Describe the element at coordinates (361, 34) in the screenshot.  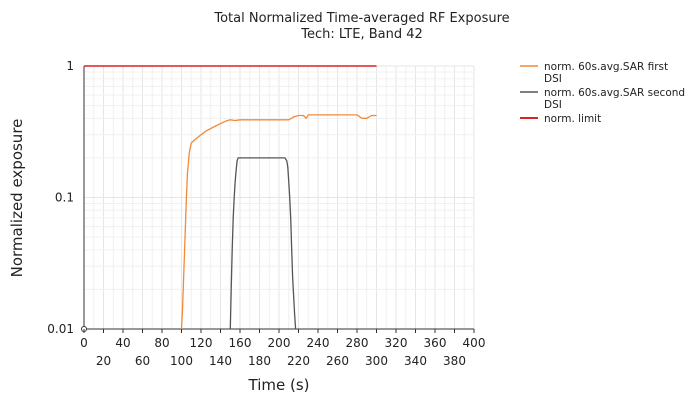
I see `chart-subtitle: Tech: LTE, Band 42` at that location.